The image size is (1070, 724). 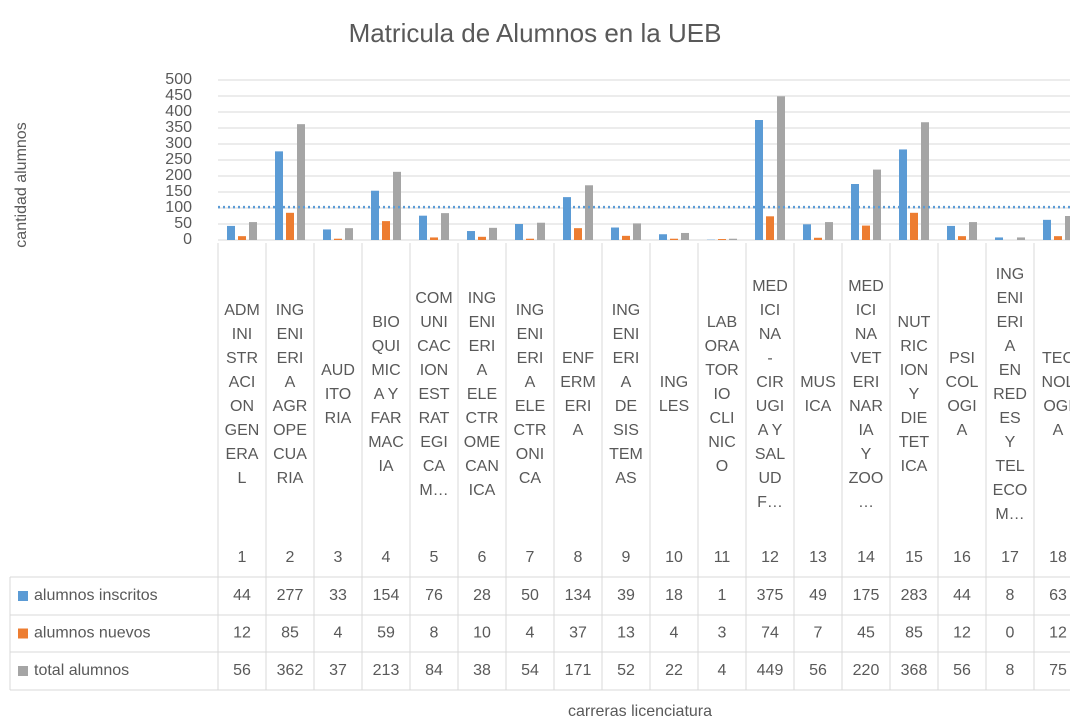 What do you see at coordinates (818, 633) in the screenshot?
I see `table-value: 7` at bounding box center [818, 633].